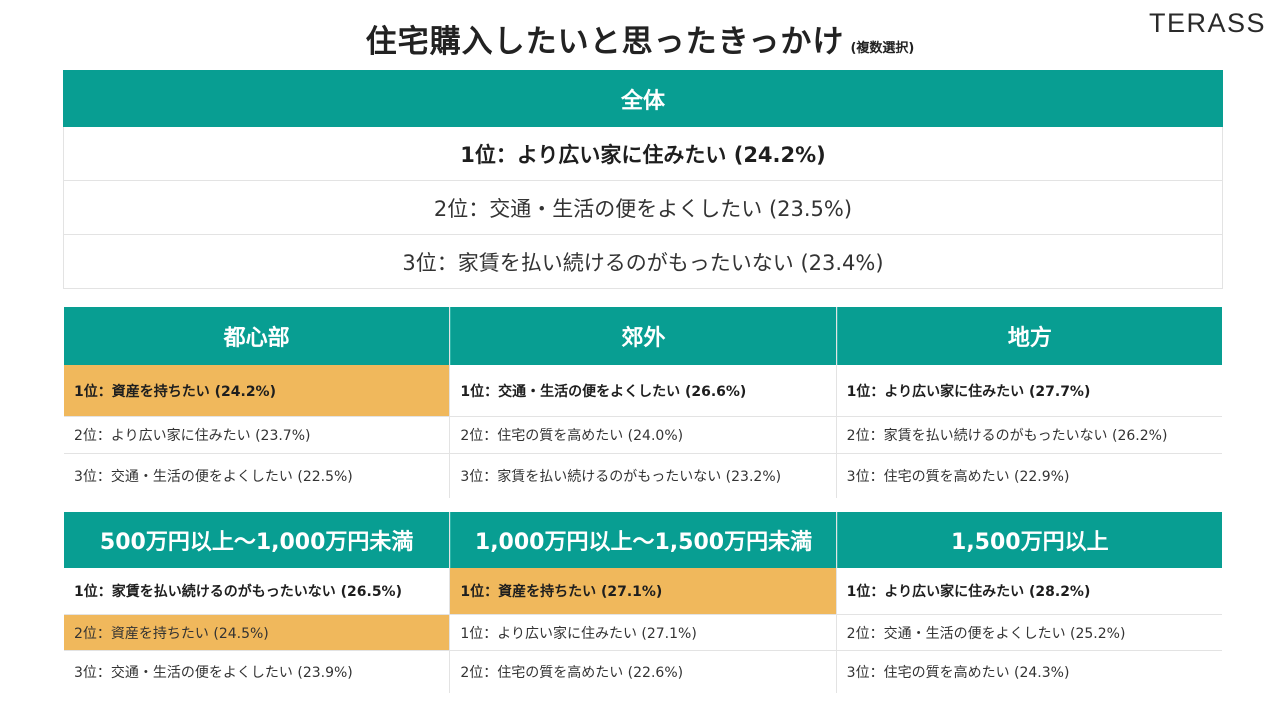 The height and width of the screenshot is (713, 1280). What do you see at coordinates (1029, 540) in the screenshot?
I see `income-header: 1,500万円以上` at bounding box center [1029, 540].